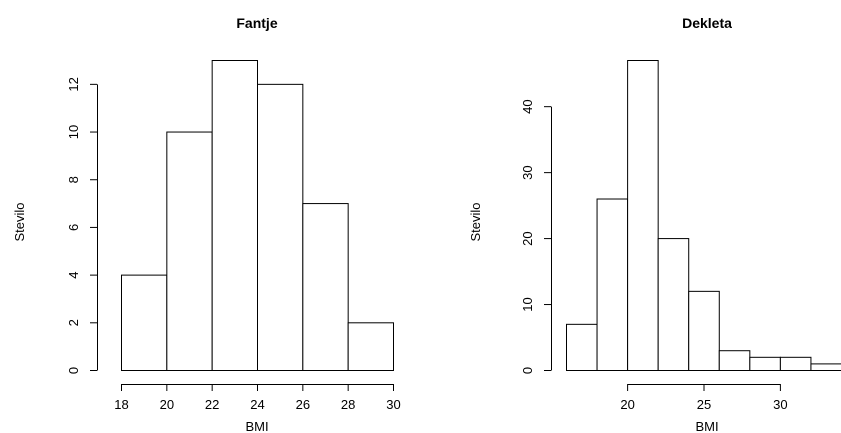 Image resolution: width=841 pixels, height=433 pixels. I want to click on y-tick-label: 30, so click(527, 172).